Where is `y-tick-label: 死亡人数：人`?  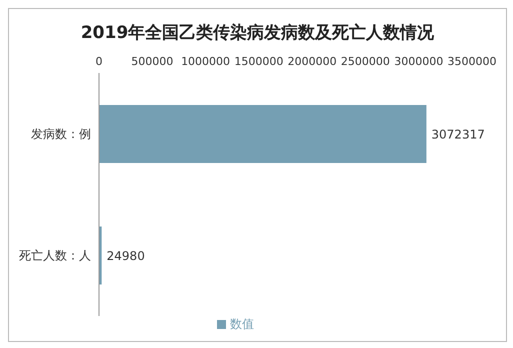 y-tick-label: 死亡人数：人 is located at coordinates (55, 255).